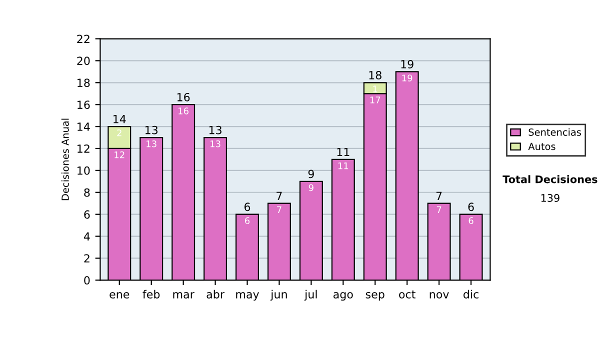 This screenshot has width=600, height=340. I want to click on data-label: 17, so click(375, 100).